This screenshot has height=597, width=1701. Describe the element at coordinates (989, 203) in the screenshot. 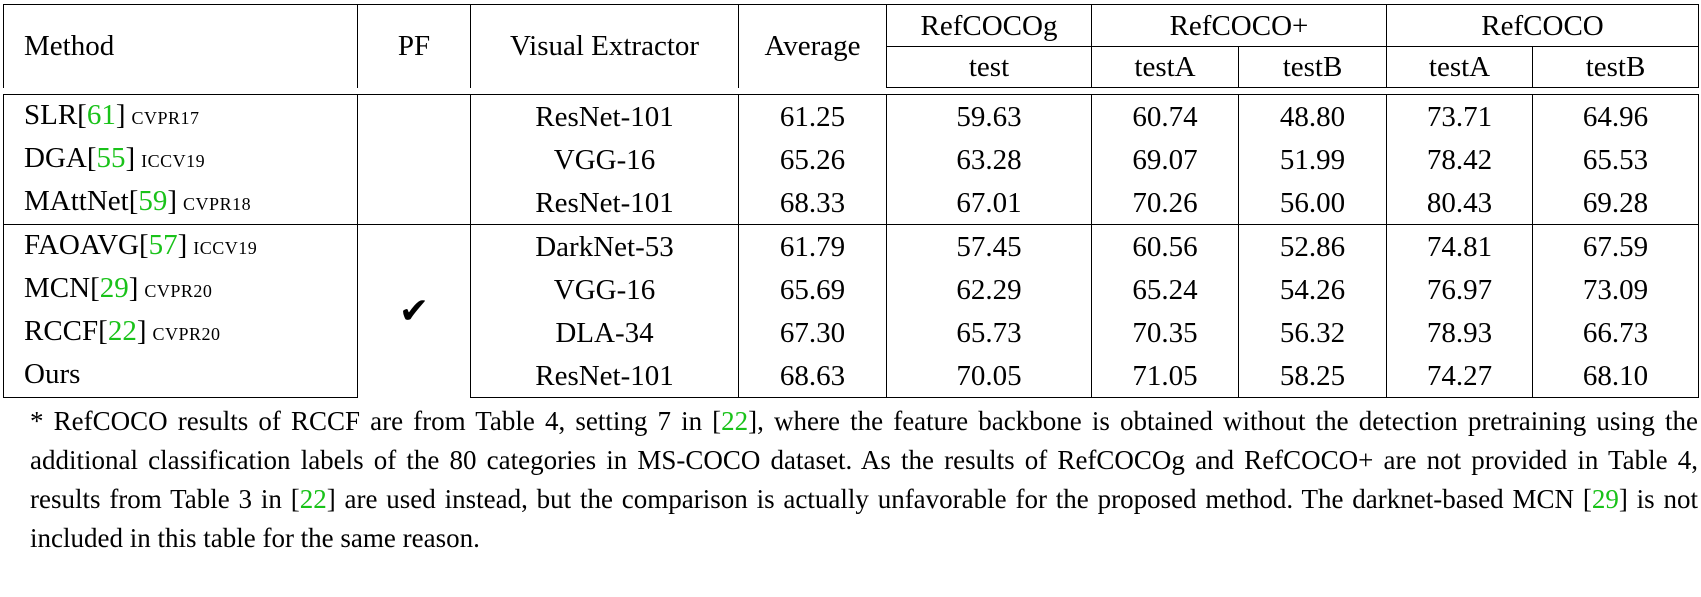

I see `value-cell: 67.01` at that location.